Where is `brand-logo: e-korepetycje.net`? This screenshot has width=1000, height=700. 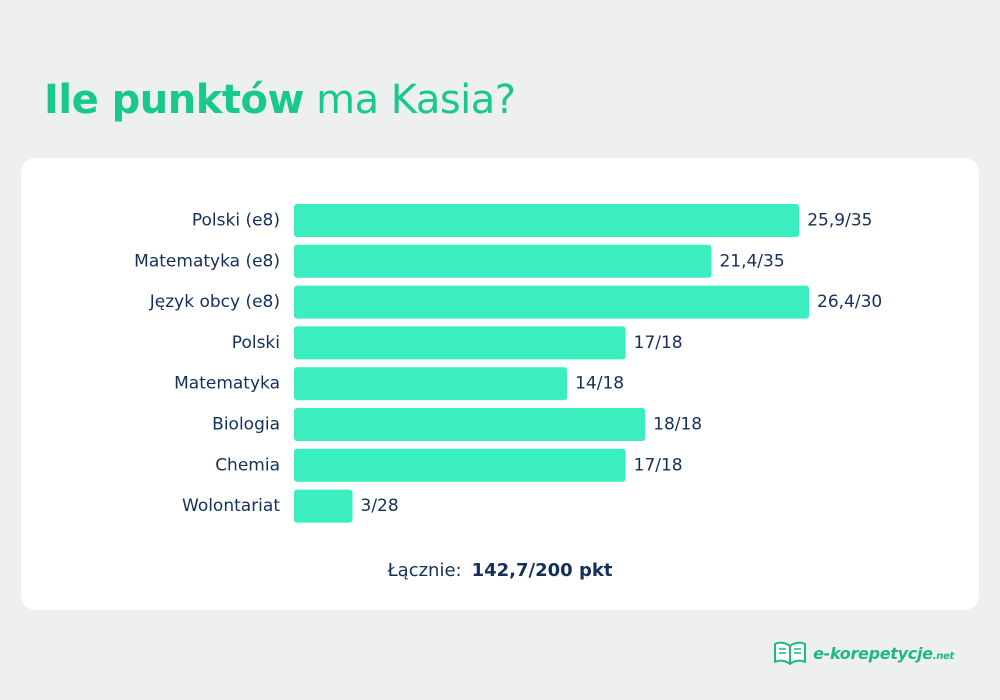 brand-logo: e-korepetycje.net is located at coordinates (863, 653).